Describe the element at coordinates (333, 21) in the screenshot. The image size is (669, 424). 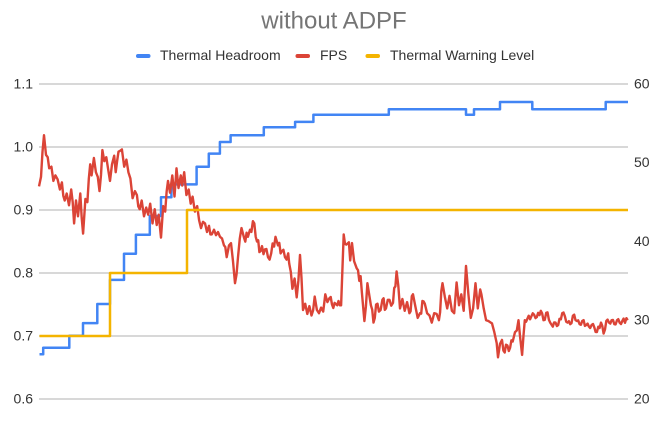
I see `svg-text: without ADPF` at that location.